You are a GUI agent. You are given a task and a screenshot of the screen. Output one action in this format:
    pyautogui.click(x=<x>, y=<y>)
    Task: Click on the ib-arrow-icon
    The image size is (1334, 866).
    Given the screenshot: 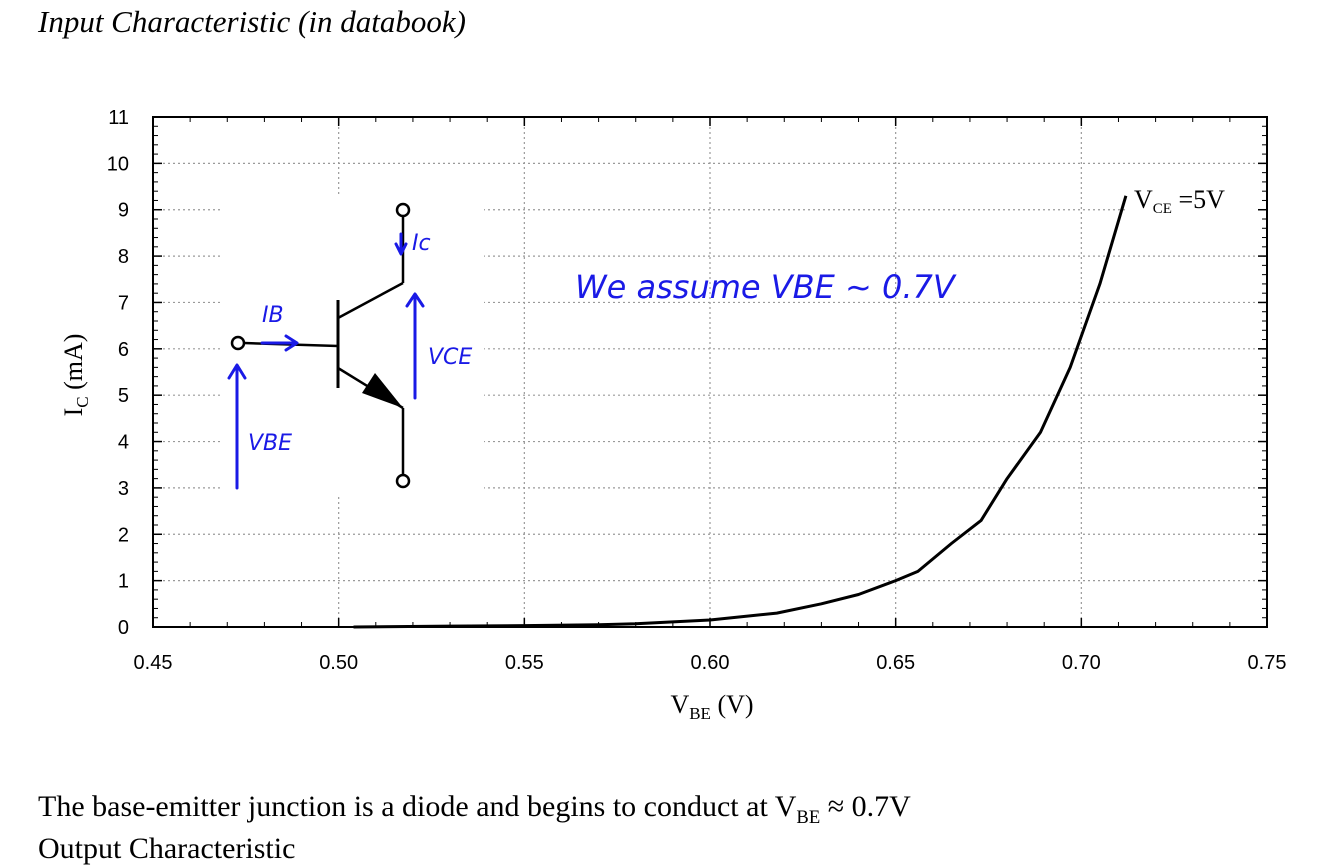 What is the action you would take?
    pyautogui.click(x=279, y=343)
    